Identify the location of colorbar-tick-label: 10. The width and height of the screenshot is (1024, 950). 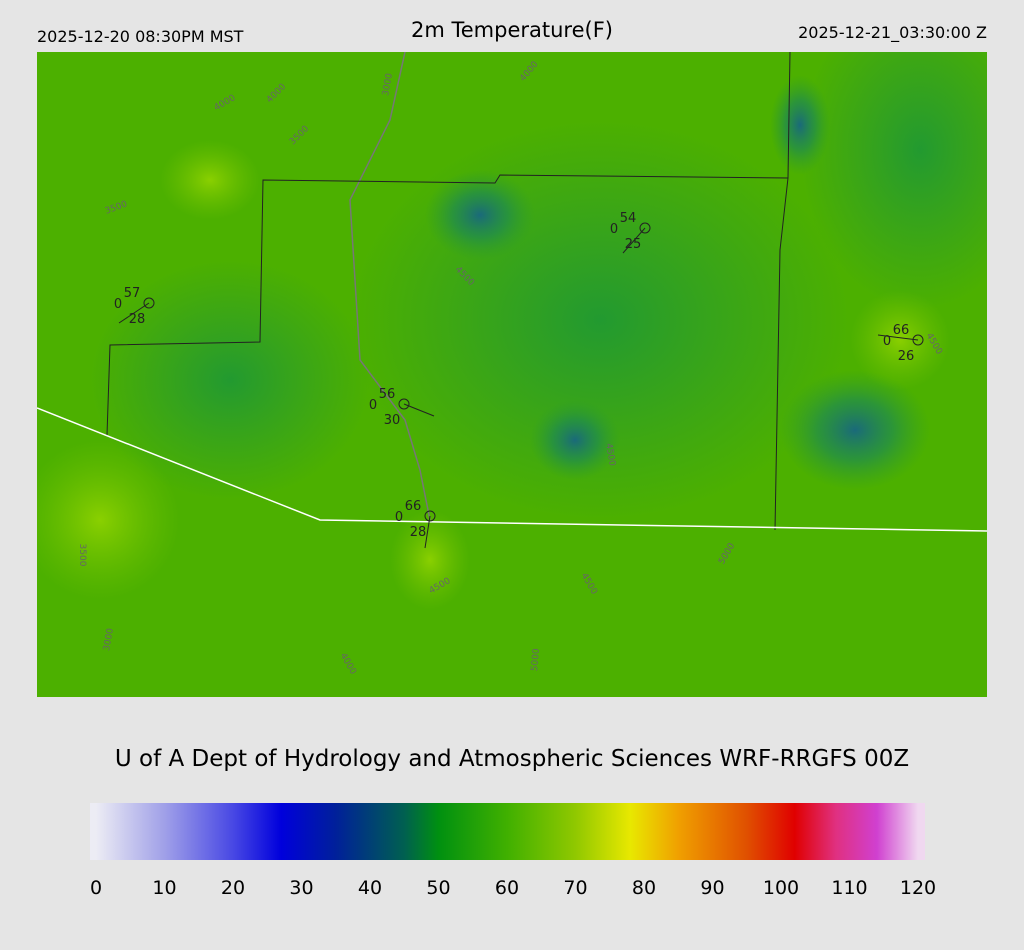
(164, 888).